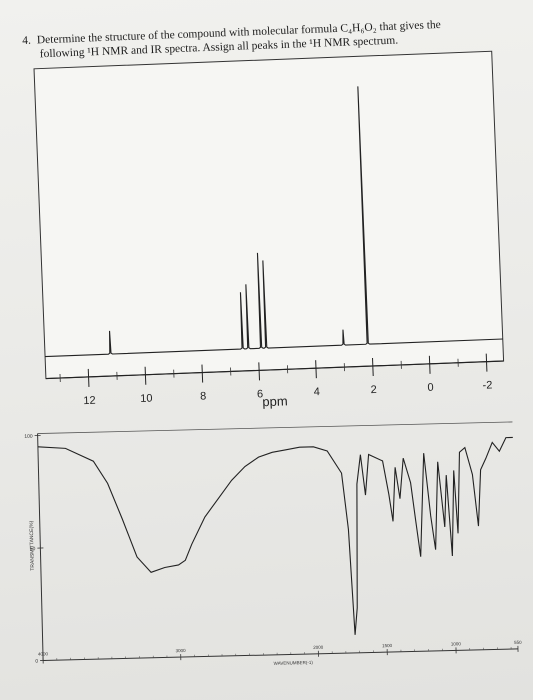 The width and height of the screenshot is (533, 700). What do you see at coordinates (28, 437) in the screenshot?
I see `ir-y-tick-label: 100` at bounding box center [28, 437].